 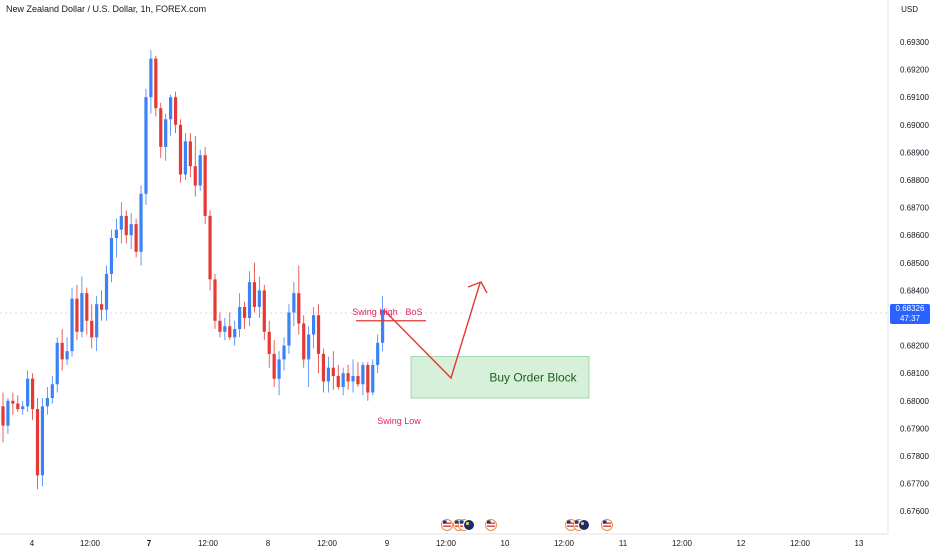 I want to click on price-tick-label: 0.67600, so click(x=914, y=511).